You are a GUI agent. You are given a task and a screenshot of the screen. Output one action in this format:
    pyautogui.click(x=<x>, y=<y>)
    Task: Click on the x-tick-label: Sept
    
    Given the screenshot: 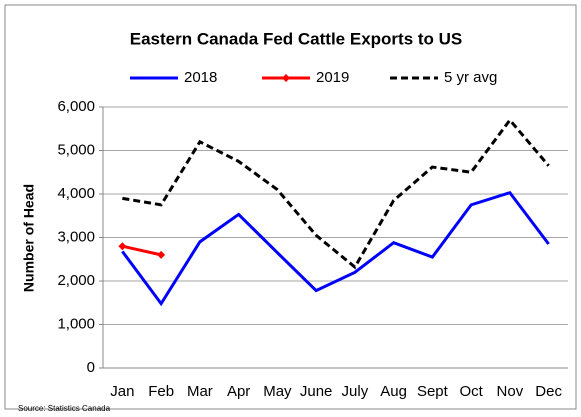 What is the action you would take?
    pyautogui.click(x=433, y=391)
    